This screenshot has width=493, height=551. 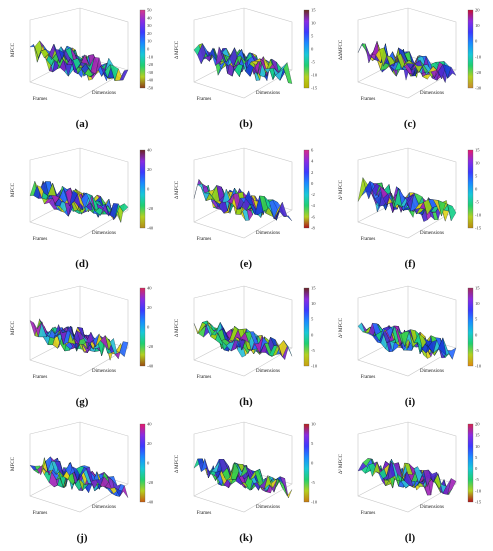 What do you see at coordinates (82, 124) in the screenshot?
I see `panel-caption: (a)` at bounding box center [82, 124].